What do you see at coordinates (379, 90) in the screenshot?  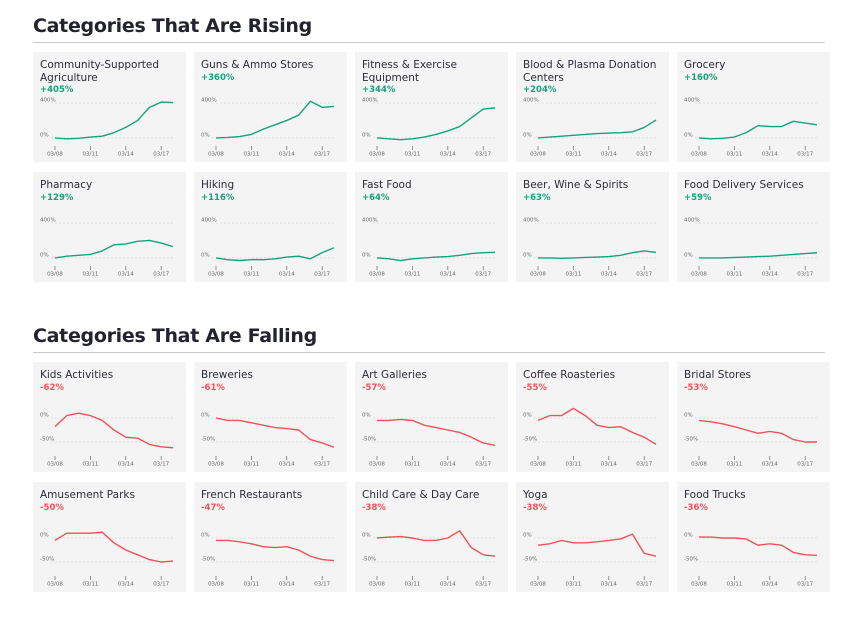 I see `change-label: +344%` at bounding box center [379, 90].